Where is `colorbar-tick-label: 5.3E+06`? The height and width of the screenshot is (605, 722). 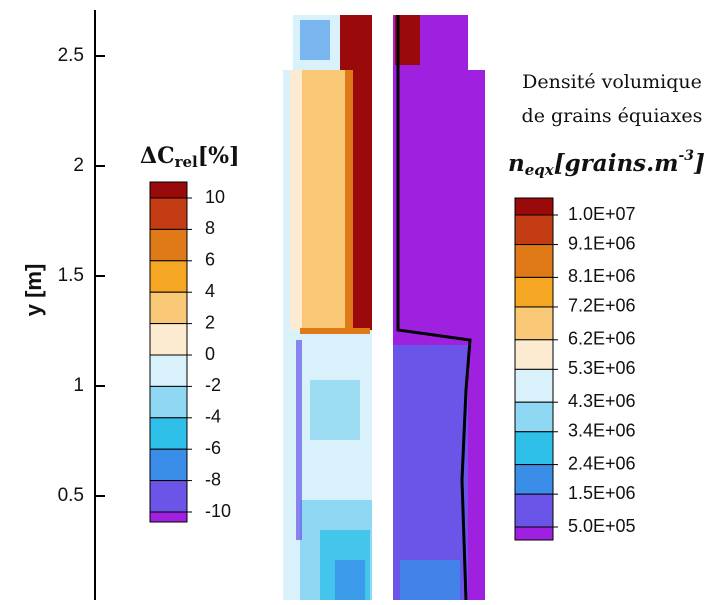 colorbar-tick-label: 5.3E+06 is located at coordinates (602, 368).